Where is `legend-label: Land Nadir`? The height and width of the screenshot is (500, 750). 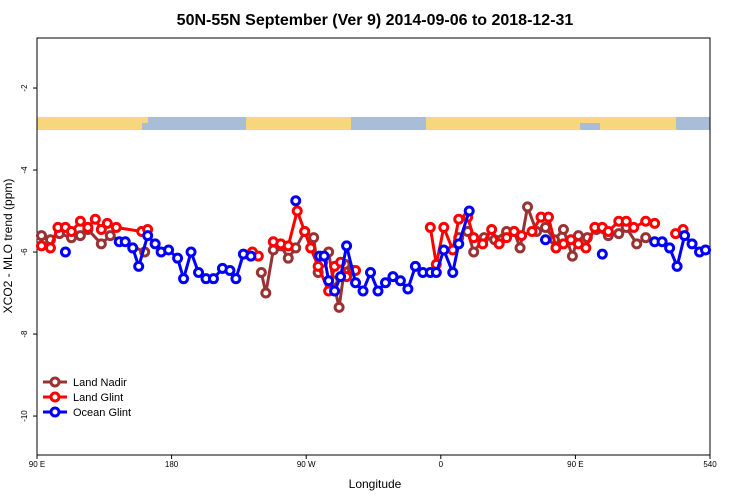
legend-label: Land Nadir is located at coordinates (100, 383).